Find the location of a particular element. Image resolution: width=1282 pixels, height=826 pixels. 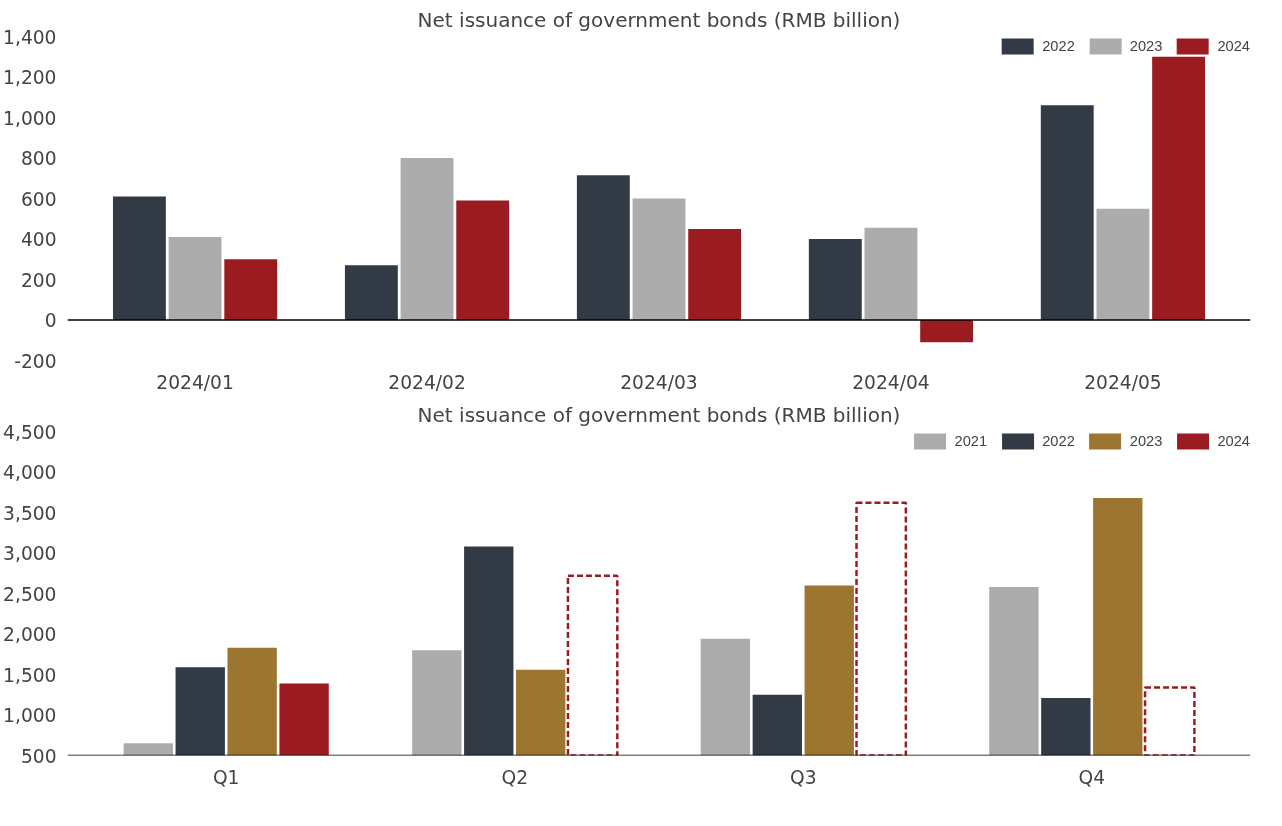

x-tick-label: Q2 is located at coordinates (515, 777).